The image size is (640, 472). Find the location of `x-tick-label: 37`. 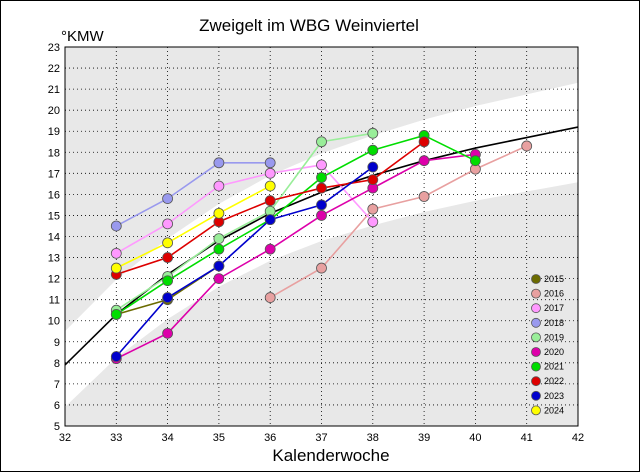

x-tick-label: 37 is located at coordinates (321, 438).